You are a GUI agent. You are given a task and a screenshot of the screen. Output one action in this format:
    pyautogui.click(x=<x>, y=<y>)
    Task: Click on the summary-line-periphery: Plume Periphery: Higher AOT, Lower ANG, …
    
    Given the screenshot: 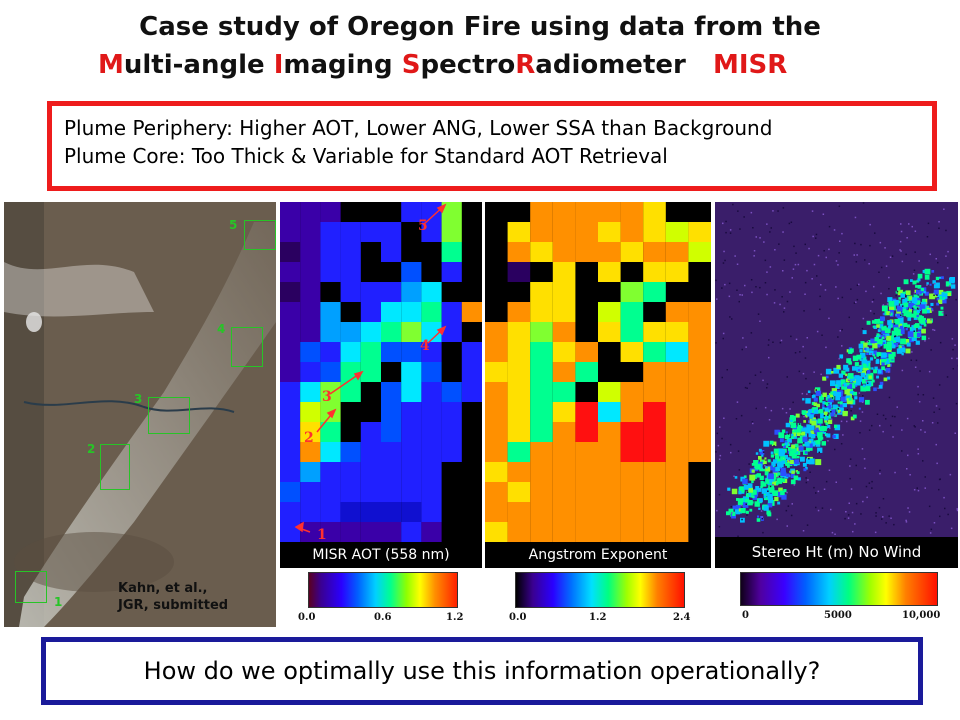 What is the action you would take?
    pyautogui.click(x=418, y=128)
    